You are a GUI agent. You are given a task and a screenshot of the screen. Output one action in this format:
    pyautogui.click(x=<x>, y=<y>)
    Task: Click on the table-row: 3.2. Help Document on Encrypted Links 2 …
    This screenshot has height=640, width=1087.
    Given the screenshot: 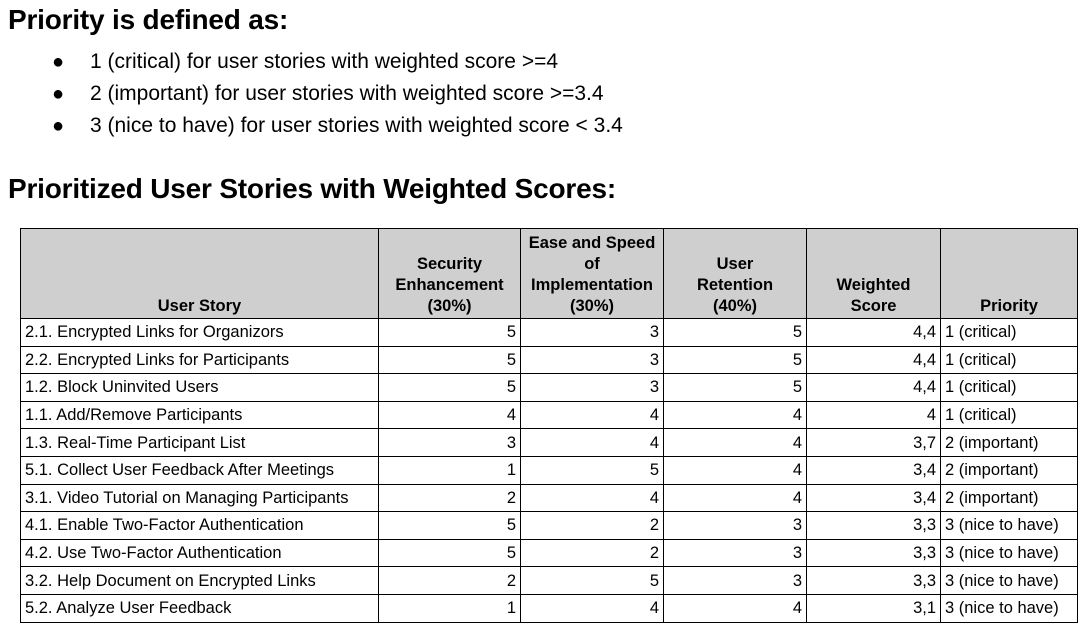 What is the action you would take?
    pyautogui.click(x=549, y=580)
    